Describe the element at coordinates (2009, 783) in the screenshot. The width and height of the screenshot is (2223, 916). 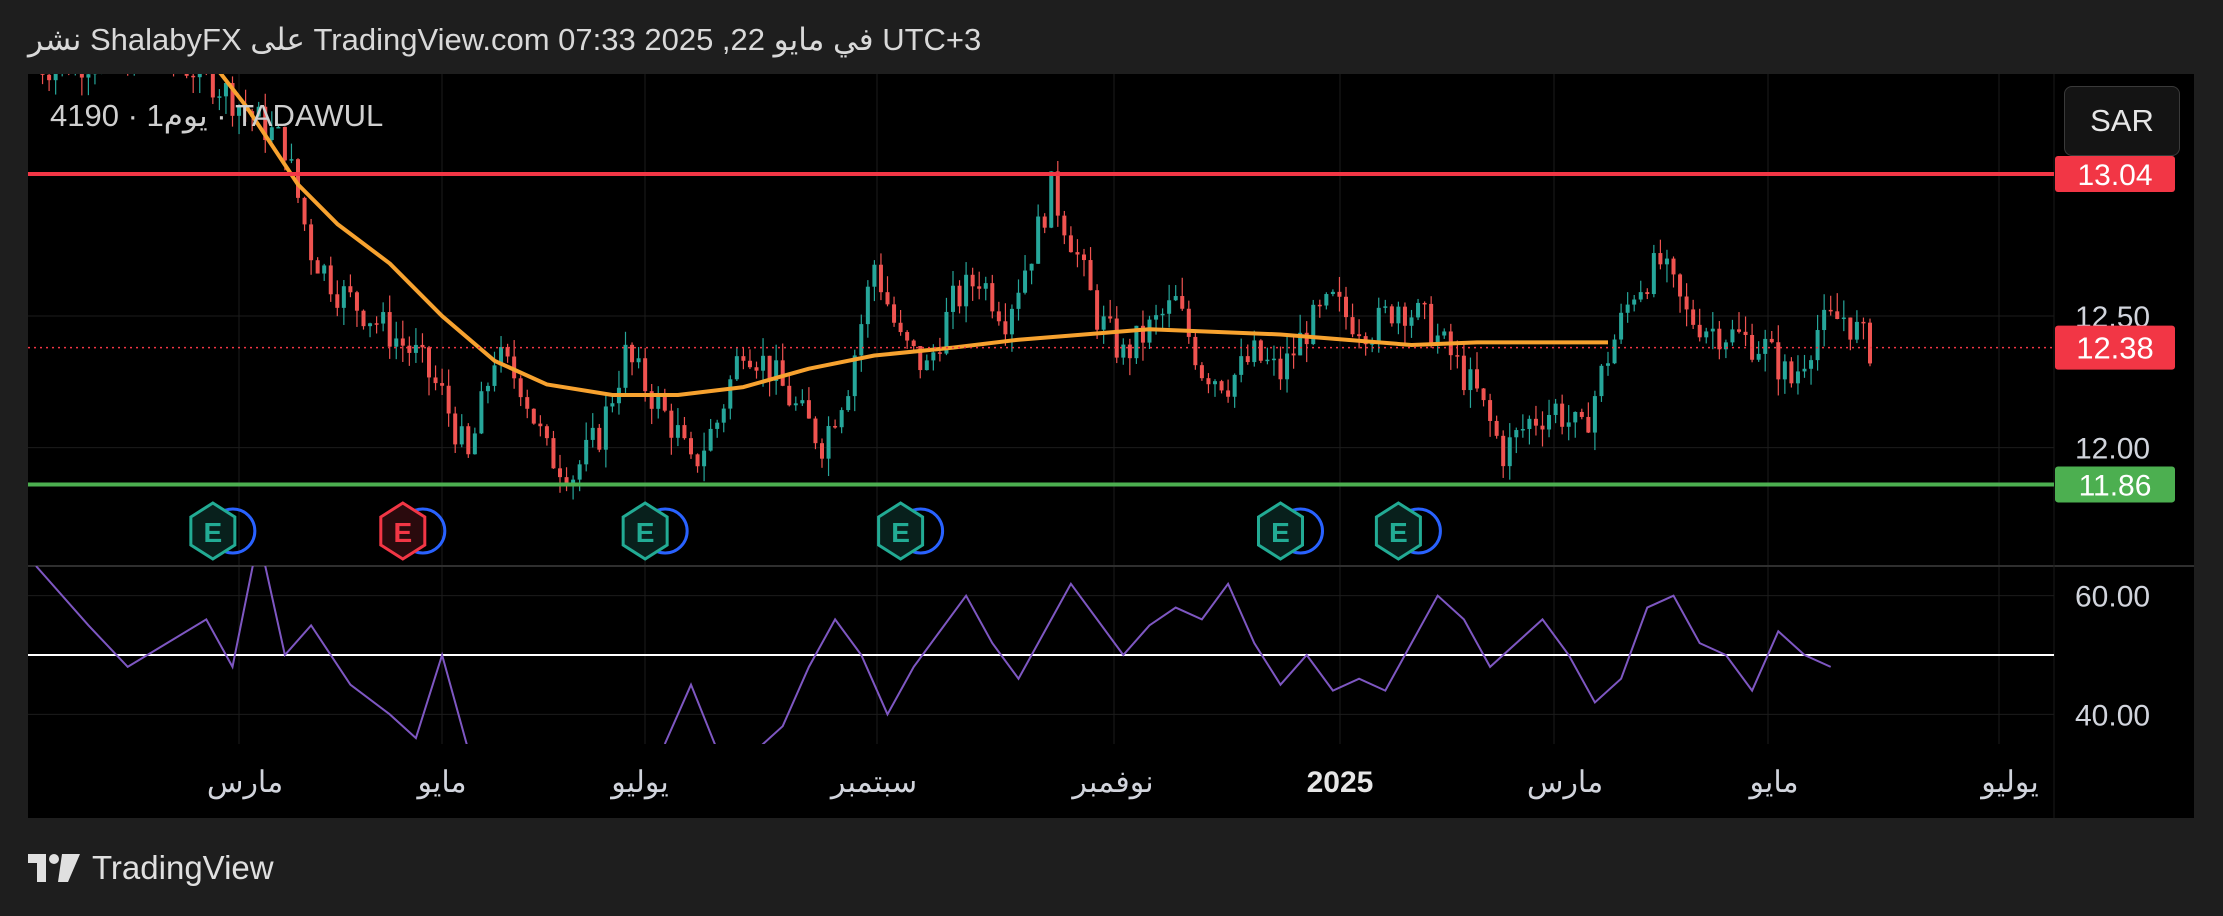
I see `time-axis-label: يوليو` at that location.